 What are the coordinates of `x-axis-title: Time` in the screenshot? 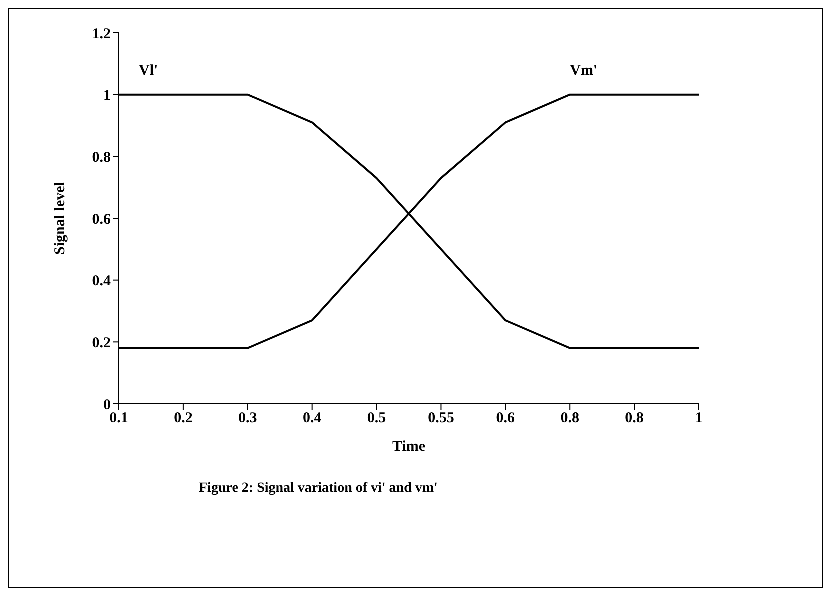 It's located at (409, 447).